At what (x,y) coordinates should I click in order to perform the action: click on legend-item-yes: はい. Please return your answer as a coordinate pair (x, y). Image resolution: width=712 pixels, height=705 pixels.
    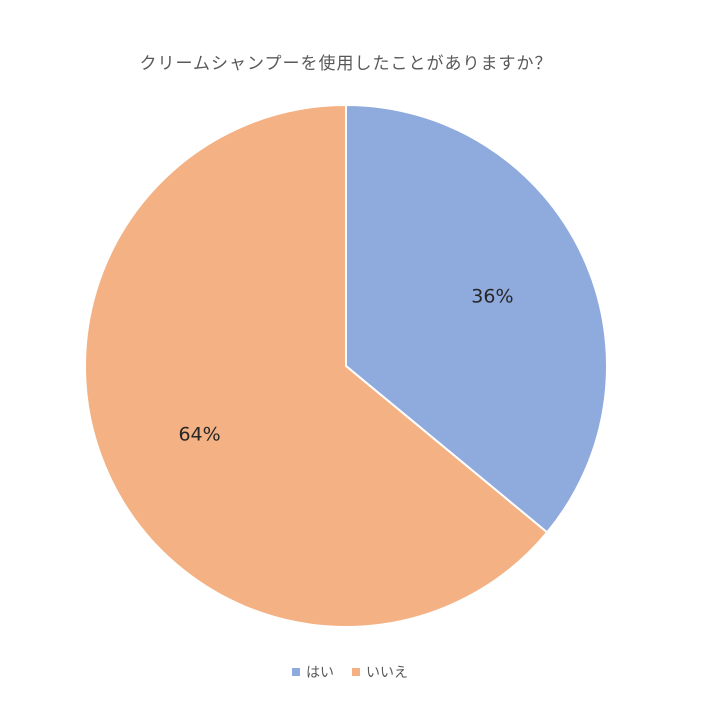
    Looking at the image, I should click on (313, 672).